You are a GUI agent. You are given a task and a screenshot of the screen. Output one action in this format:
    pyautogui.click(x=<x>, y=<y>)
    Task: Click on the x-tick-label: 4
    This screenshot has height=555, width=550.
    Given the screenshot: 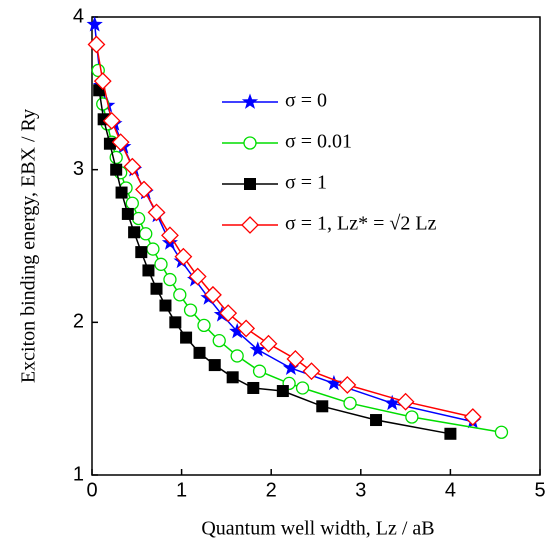 What is the action you would take?
    pyautogui.click(x=450, y=490)
    